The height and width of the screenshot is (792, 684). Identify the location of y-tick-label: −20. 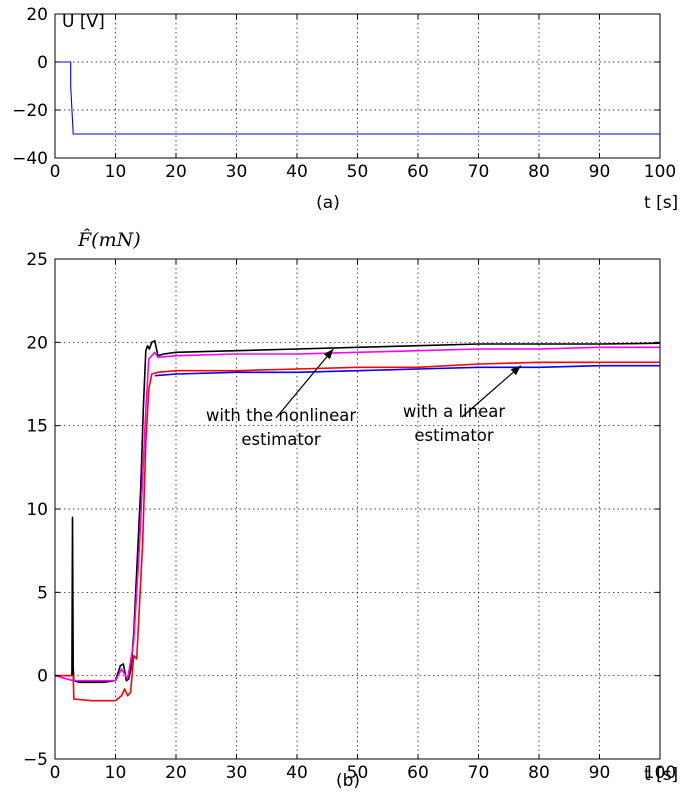
(30, 111).